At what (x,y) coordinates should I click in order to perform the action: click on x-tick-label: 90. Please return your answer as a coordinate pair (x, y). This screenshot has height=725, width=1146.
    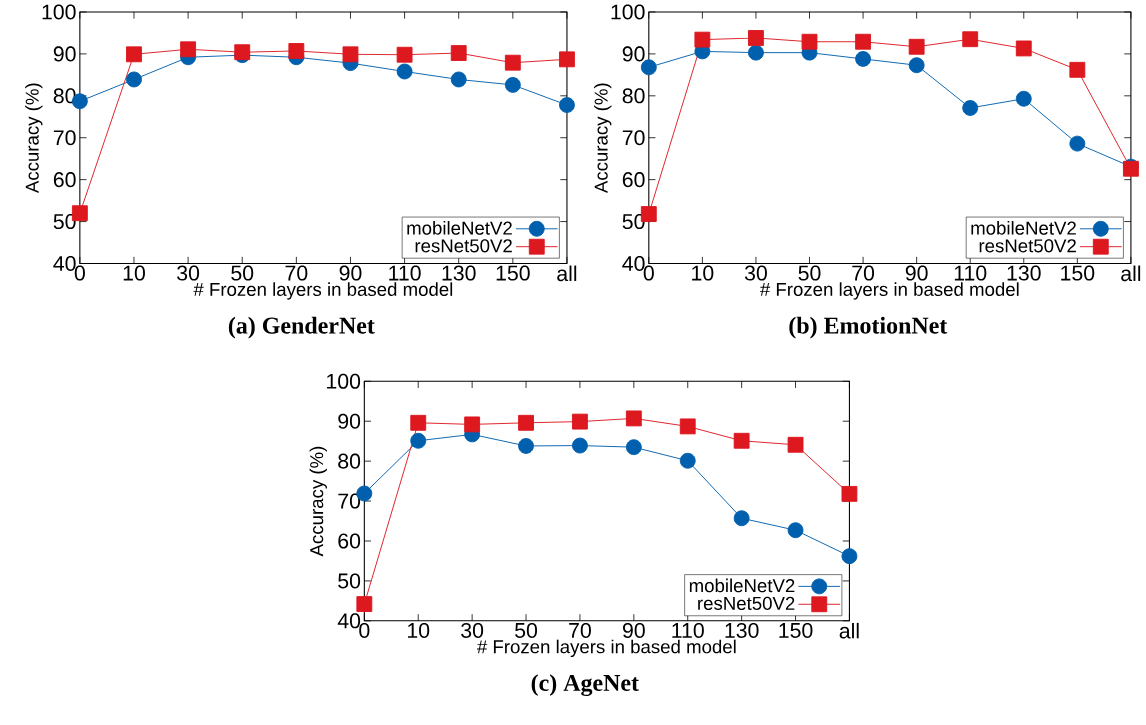
    Looking at the image, I should click on (916, 273).